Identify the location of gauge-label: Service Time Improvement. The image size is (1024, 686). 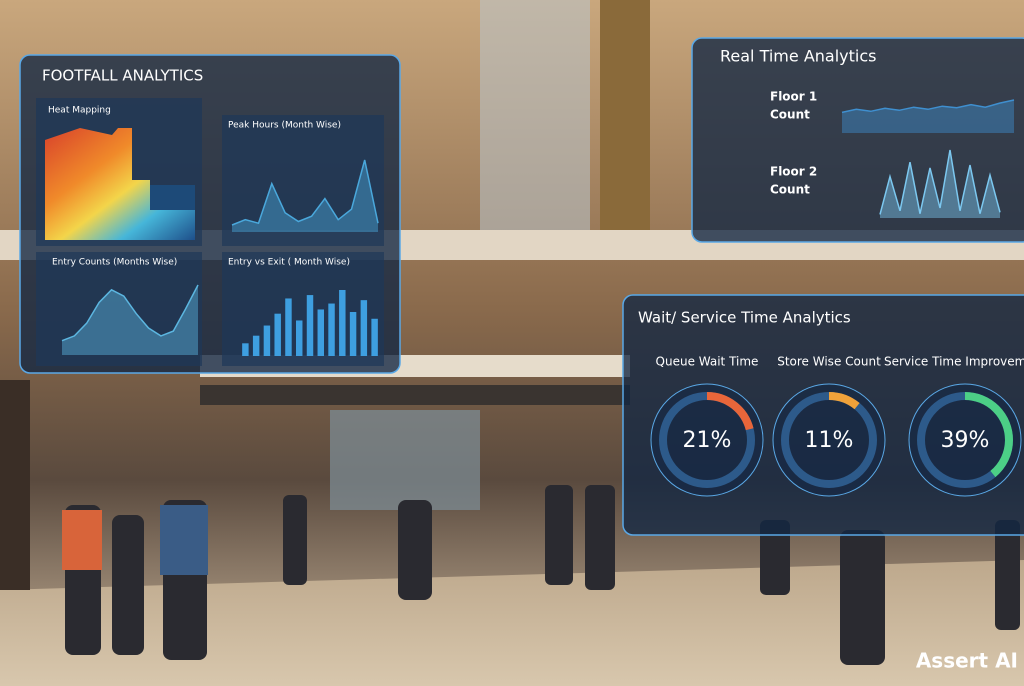
(954, 362).